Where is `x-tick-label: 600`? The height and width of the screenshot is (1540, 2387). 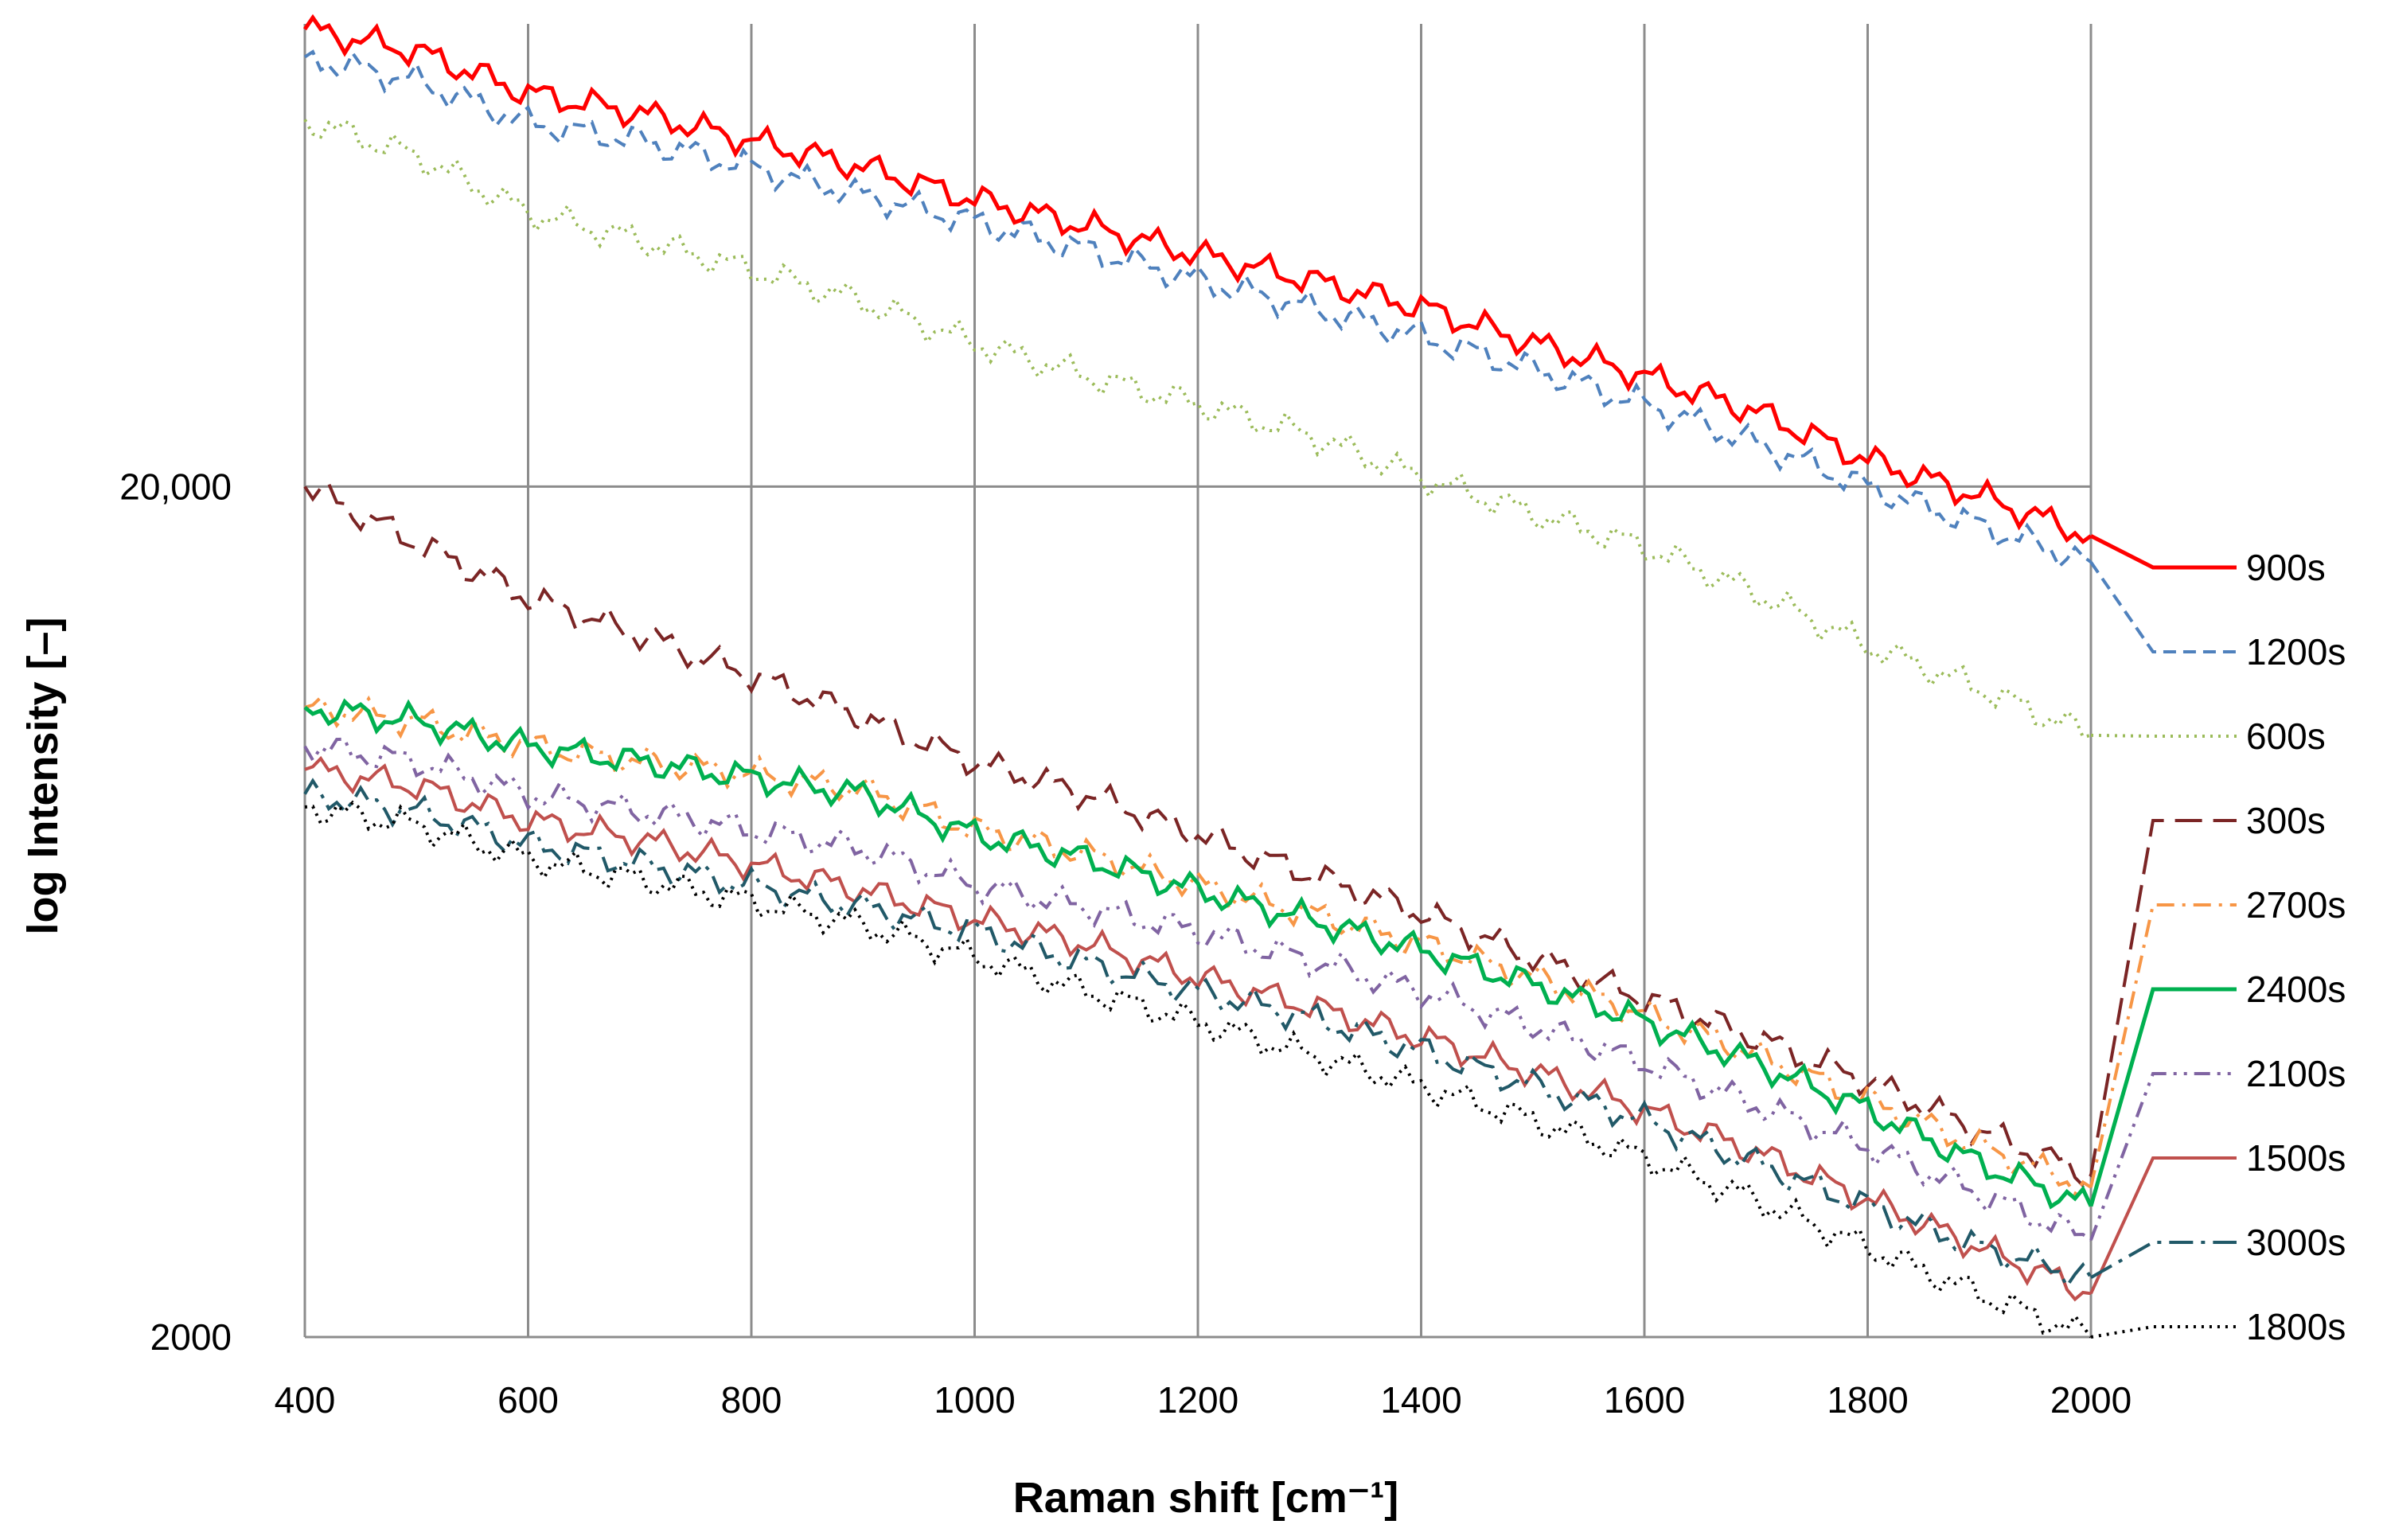 x-tick-label: 600 is located at coordinates (528, 1400).